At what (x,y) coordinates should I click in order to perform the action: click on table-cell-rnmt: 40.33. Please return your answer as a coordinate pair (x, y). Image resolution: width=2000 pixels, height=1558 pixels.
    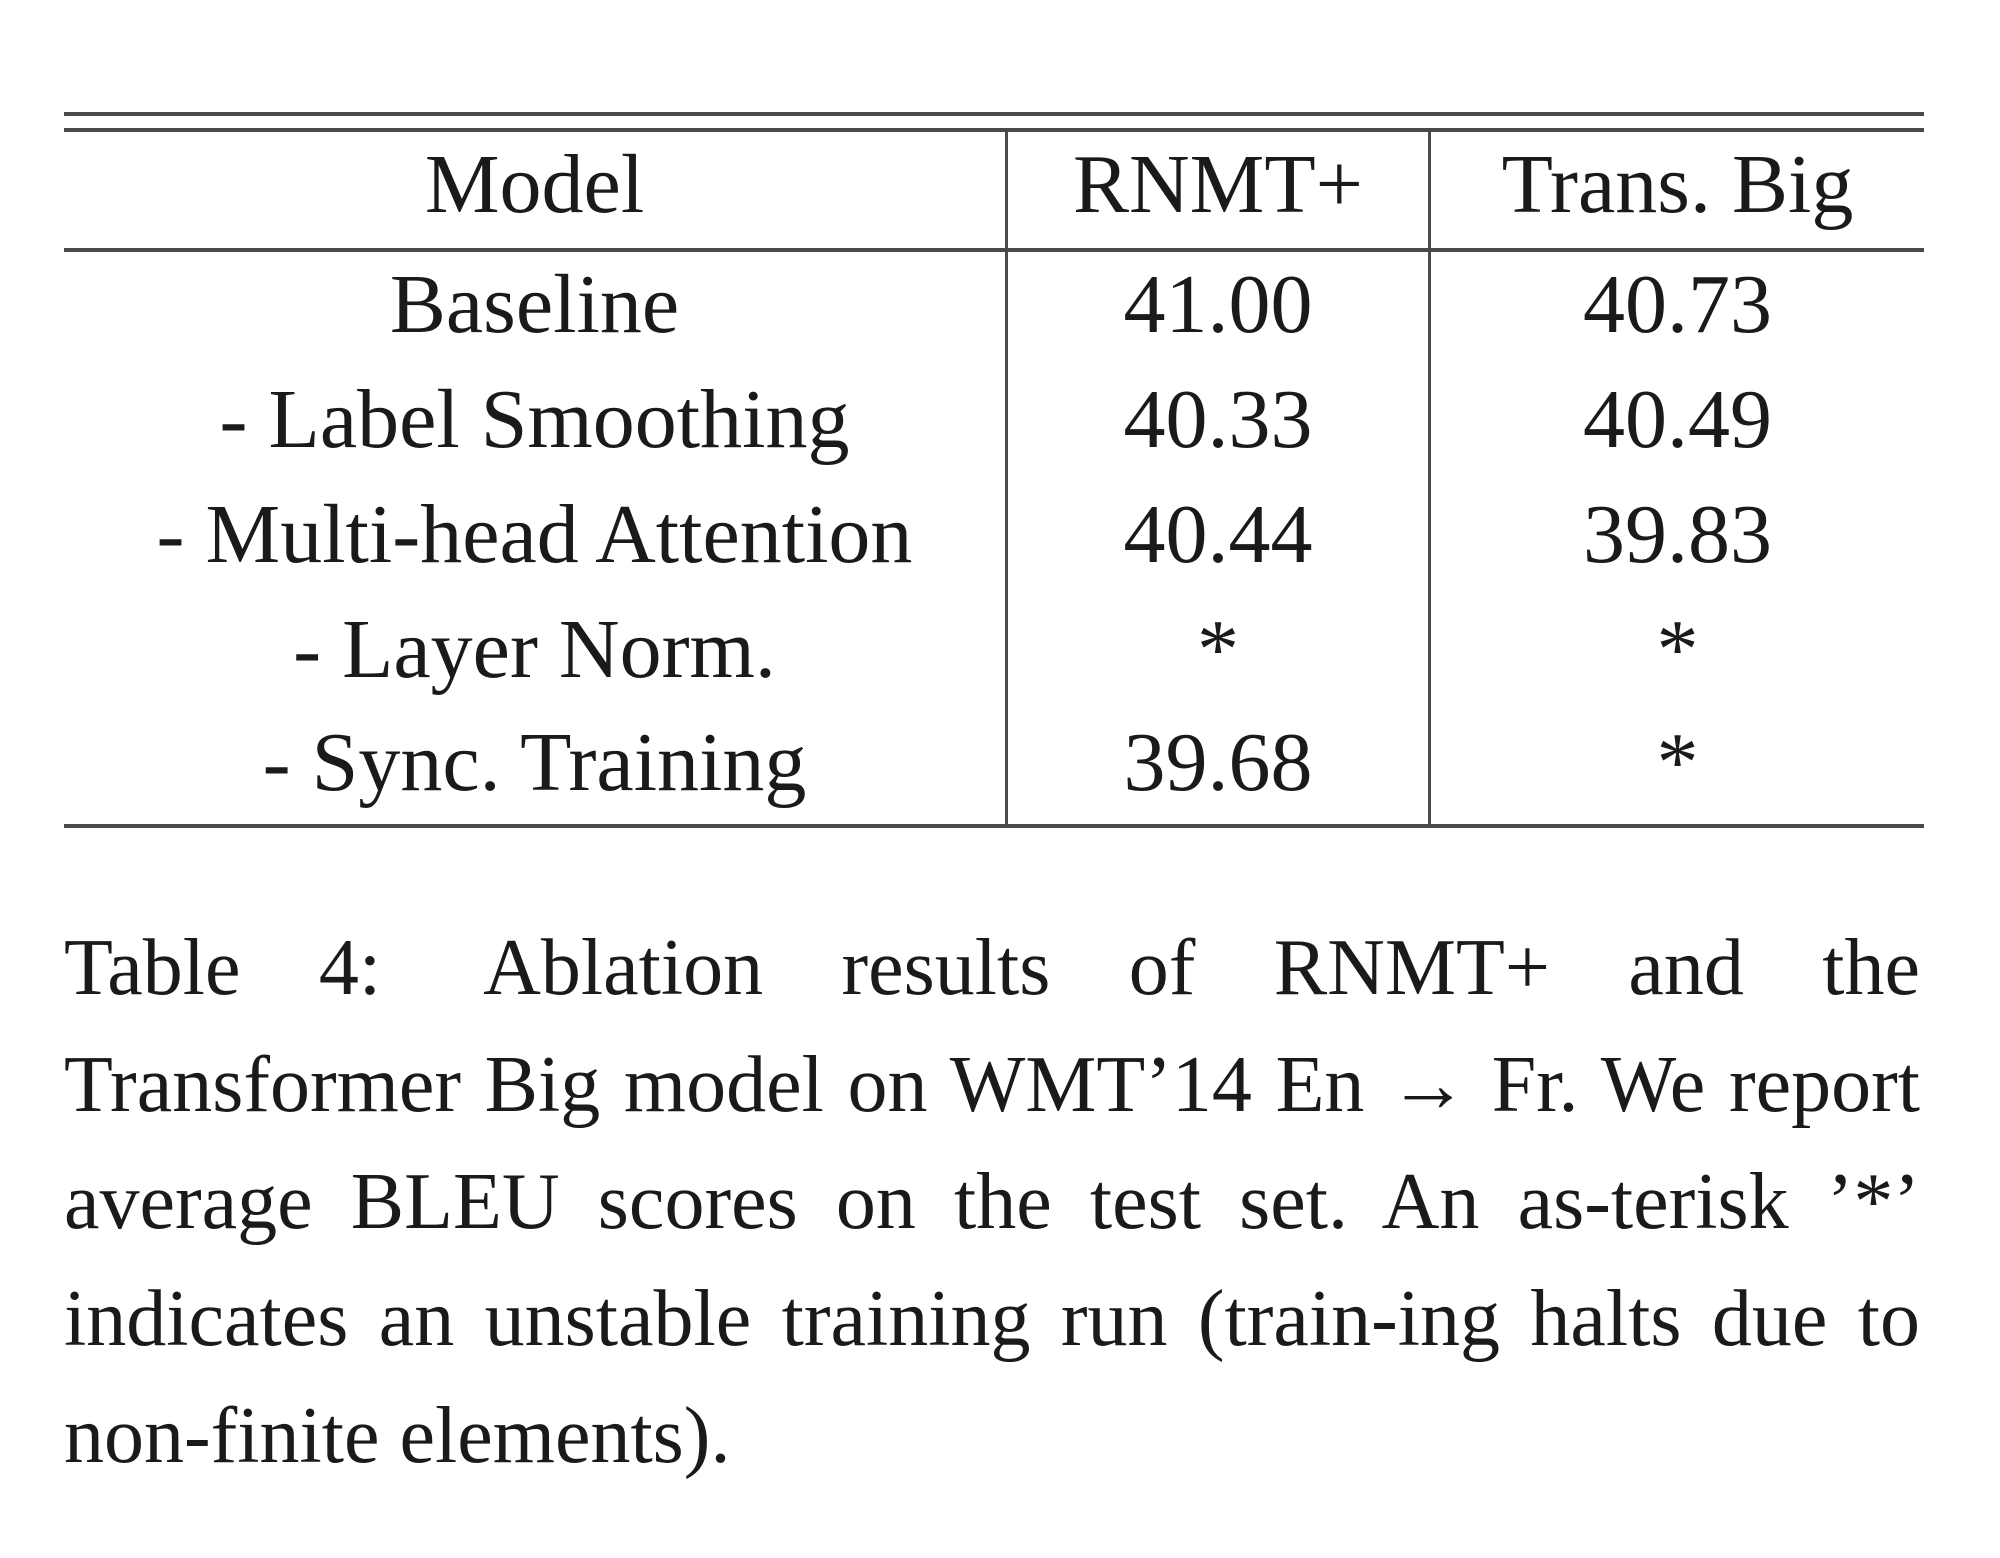
    Looking at the image, I should click on (1218, 419).